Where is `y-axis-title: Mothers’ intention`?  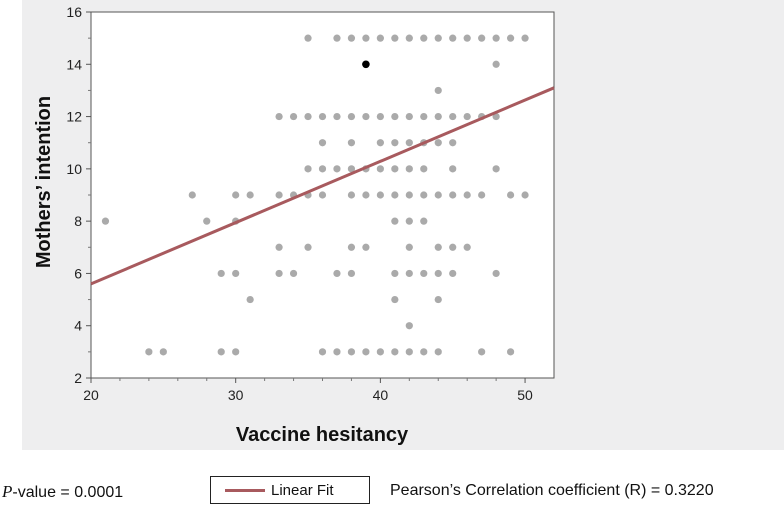
y-axis-title: Mothers’ intention is located at coordinates (44, 182).